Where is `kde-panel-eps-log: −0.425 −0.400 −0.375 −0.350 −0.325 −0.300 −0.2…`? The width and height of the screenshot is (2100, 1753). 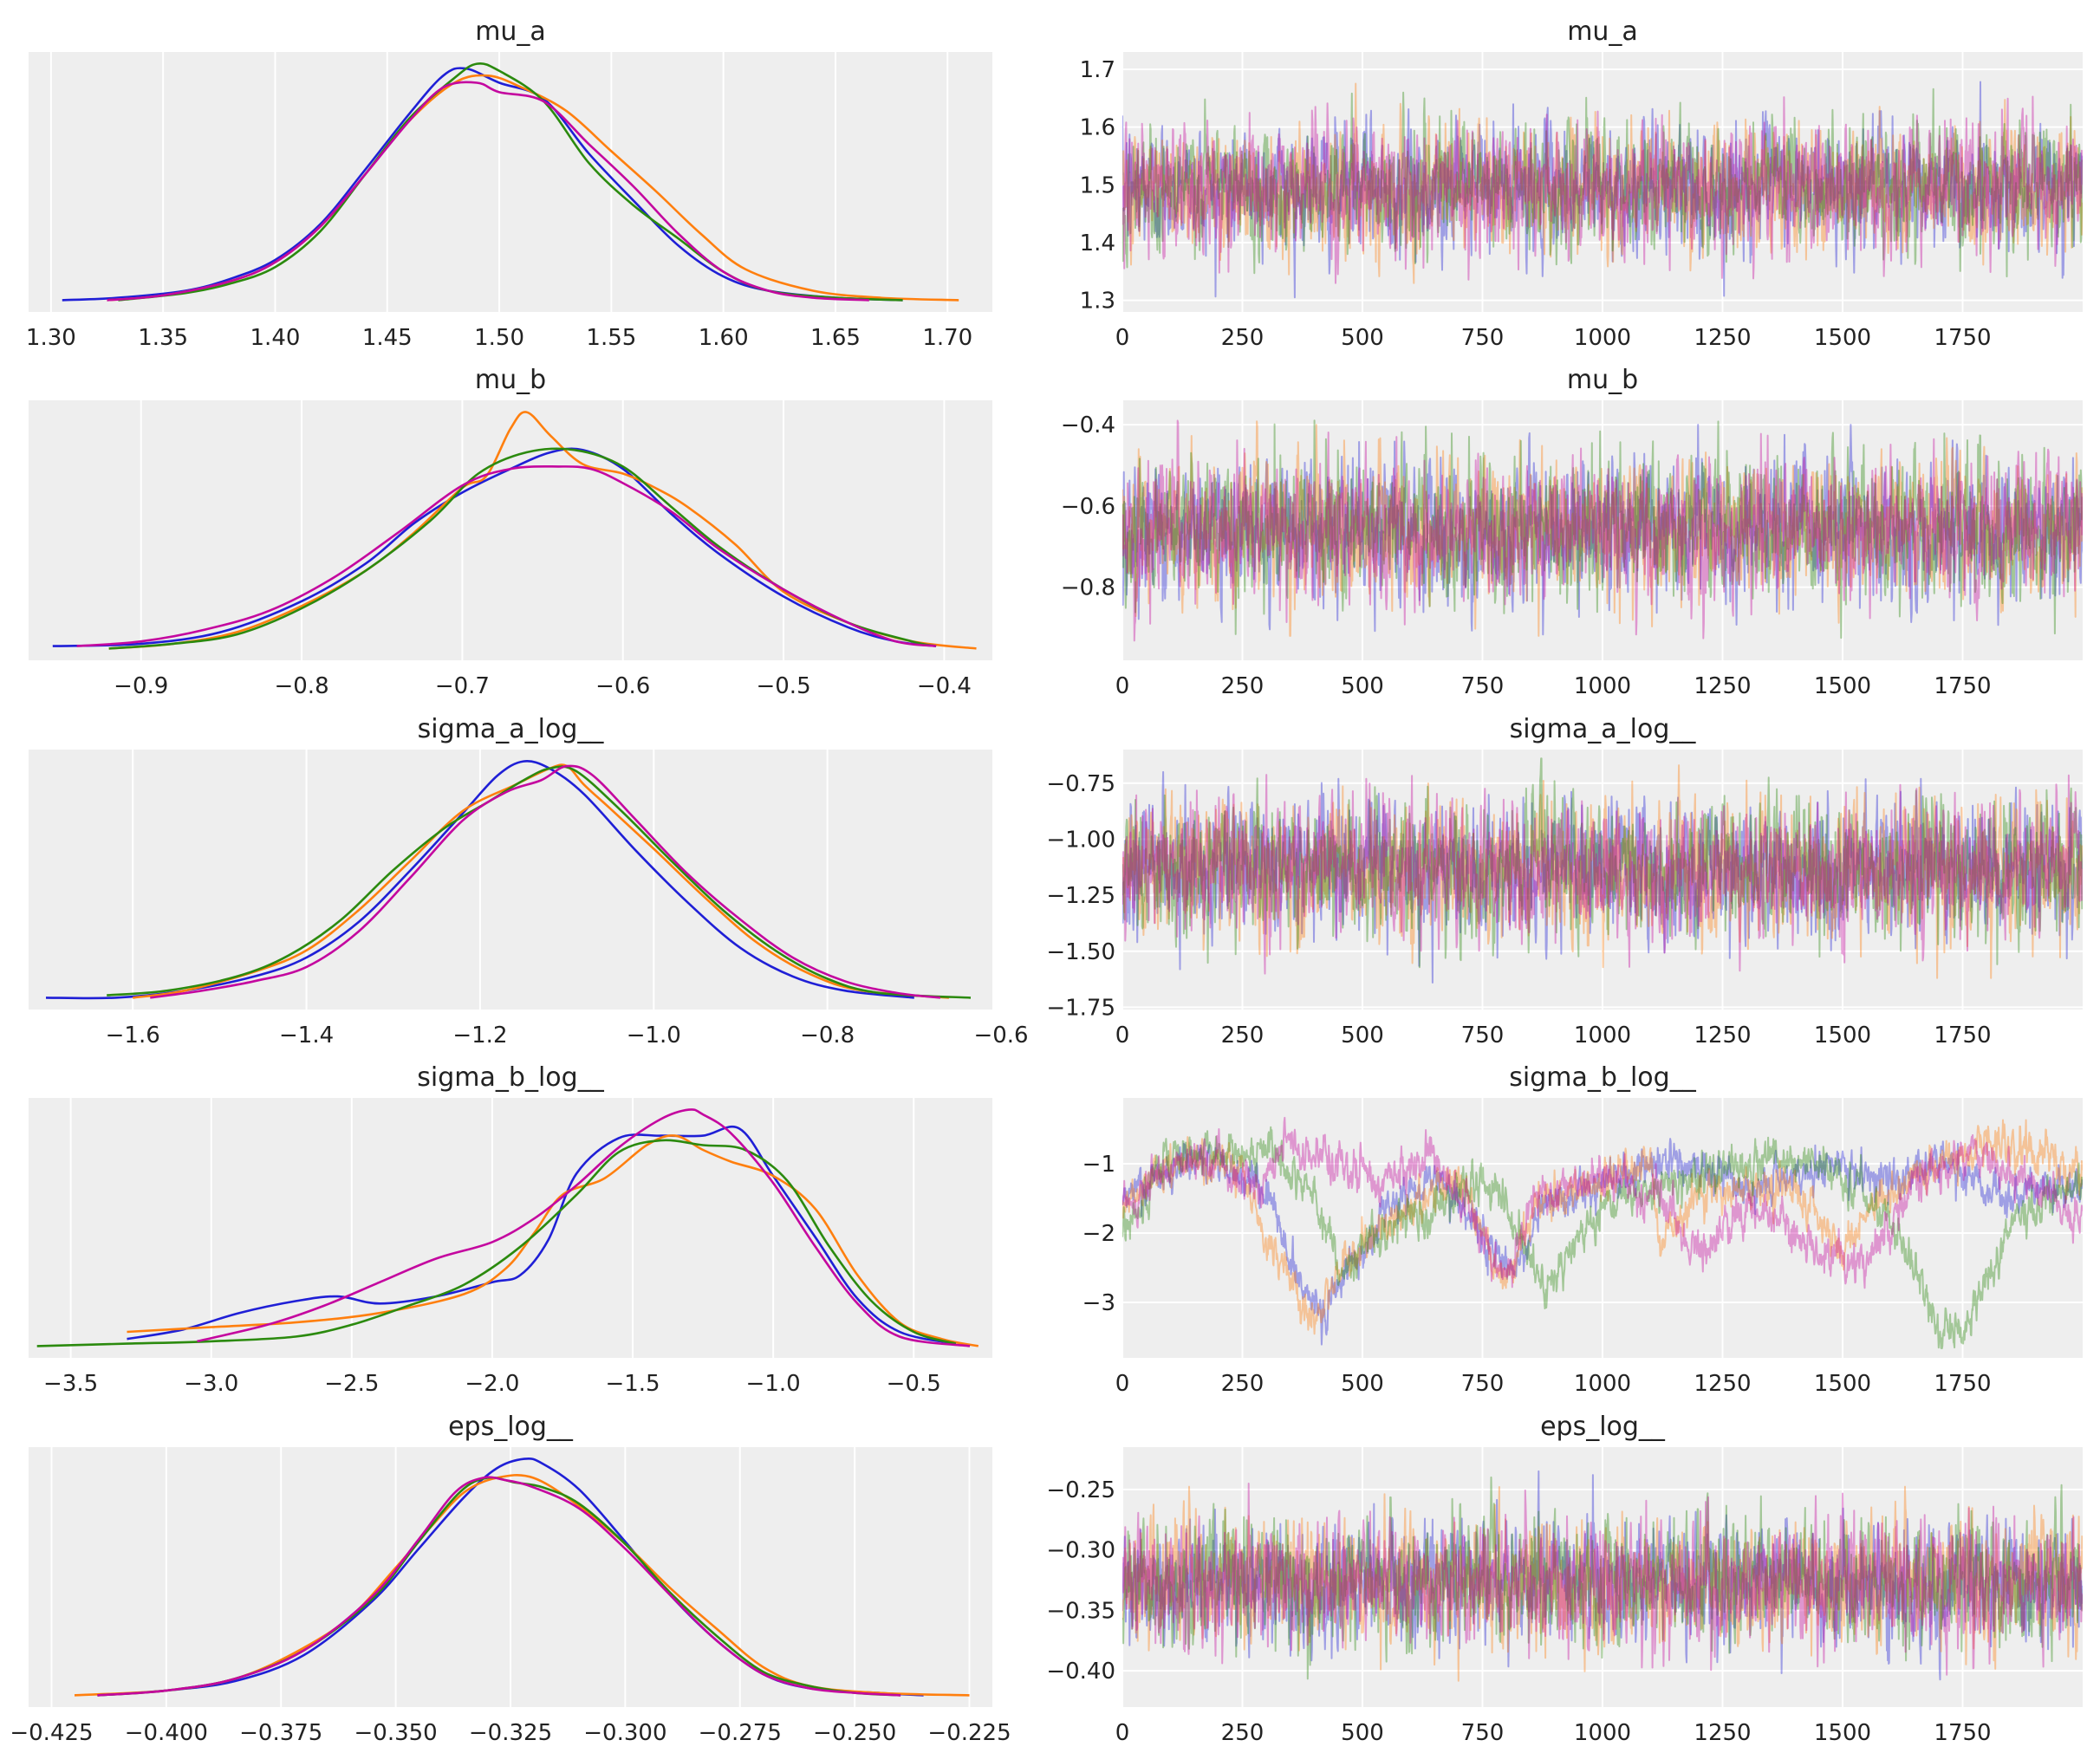 kde-panel-eps-log: −0.425 −0.400 −0.375 −0.350 −0.325 −0.300 −0.2… is located at coordinates (510, 1579).